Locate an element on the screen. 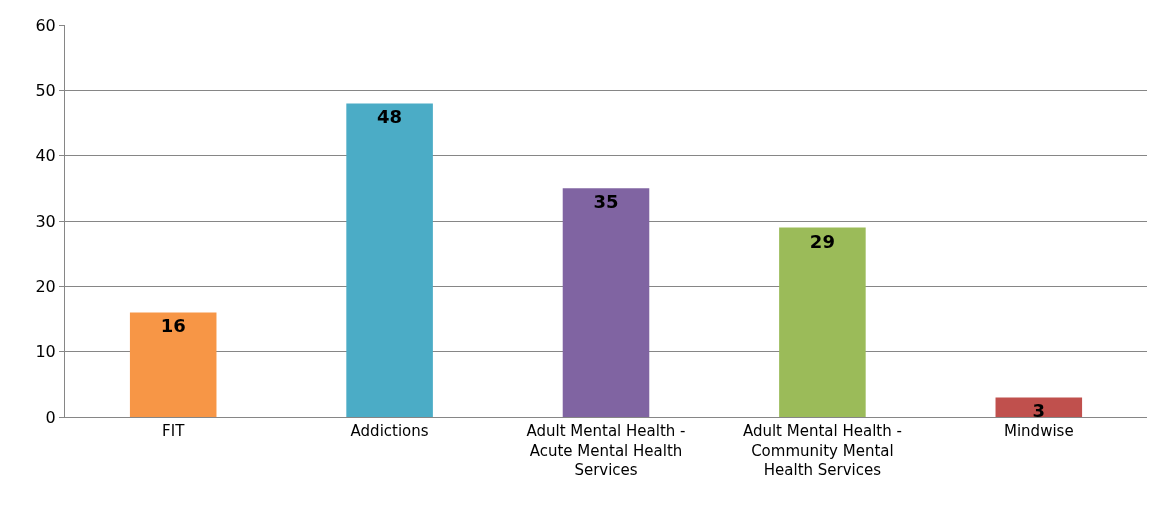 The height and width of the screenshot is (517, 1152). x-tick-label: Adult Mental Health - Acute Mental Health Services is located at coordinates (606, 450).